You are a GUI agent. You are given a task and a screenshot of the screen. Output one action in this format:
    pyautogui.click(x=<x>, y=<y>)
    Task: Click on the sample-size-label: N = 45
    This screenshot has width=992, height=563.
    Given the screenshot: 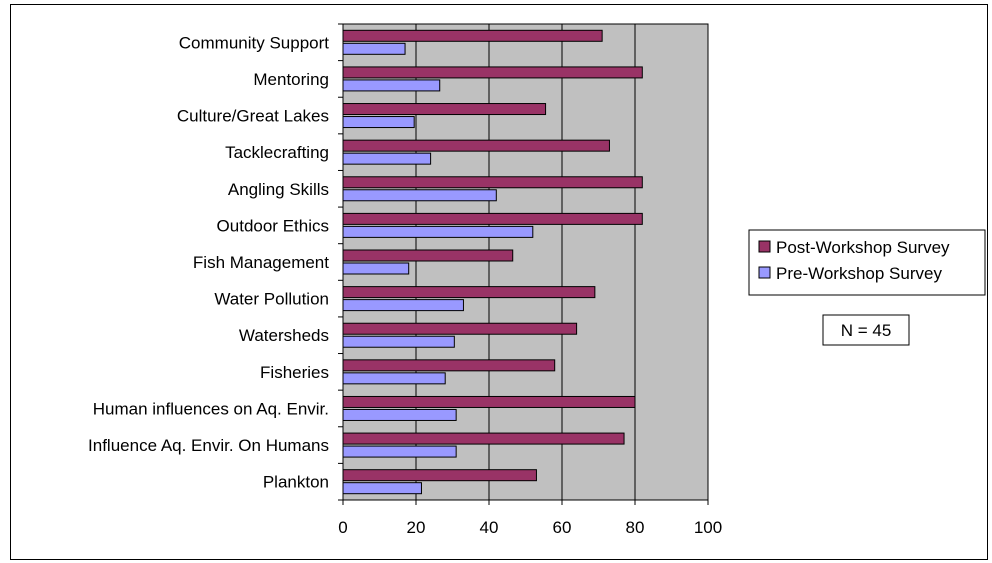 What is the action you would take?
    pyautogui.click(x=866, y=330)
    